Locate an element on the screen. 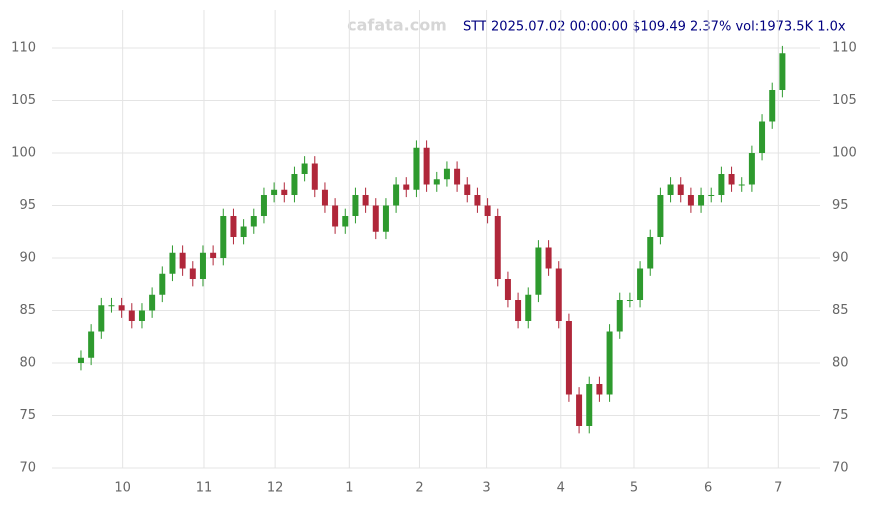 This screenshot has height=505, width=879. y-tick-label-right: 100 is located at coordinates (844, 153).